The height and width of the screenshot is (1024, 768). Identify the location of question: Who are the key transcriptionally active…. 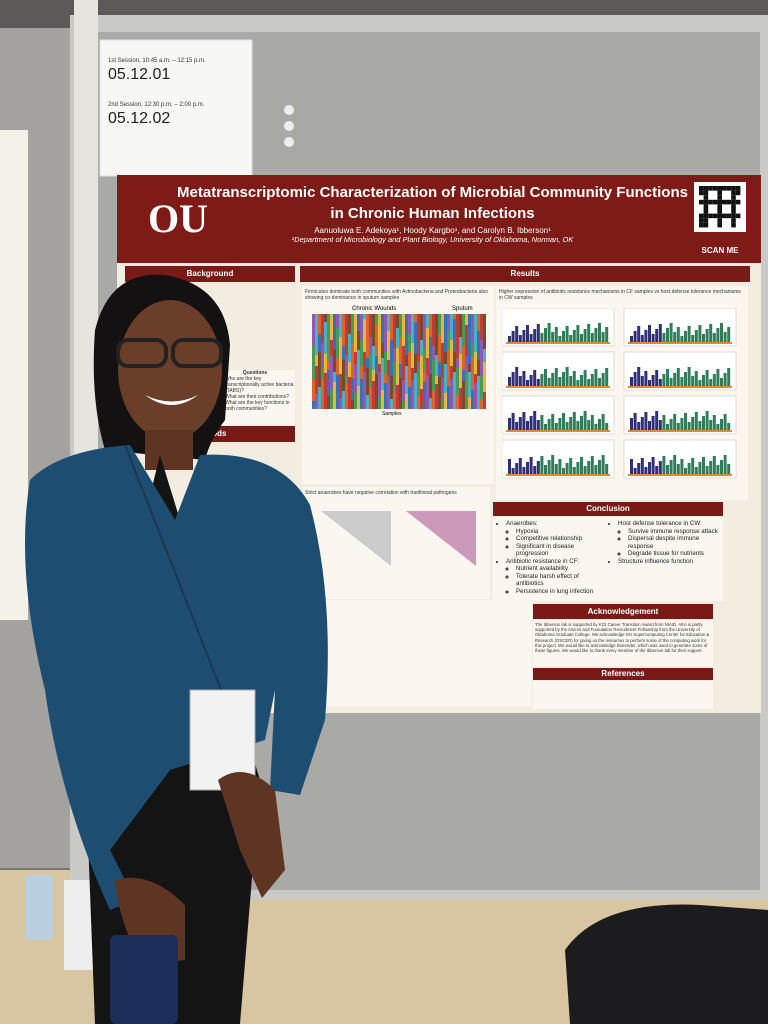
(260, 385).